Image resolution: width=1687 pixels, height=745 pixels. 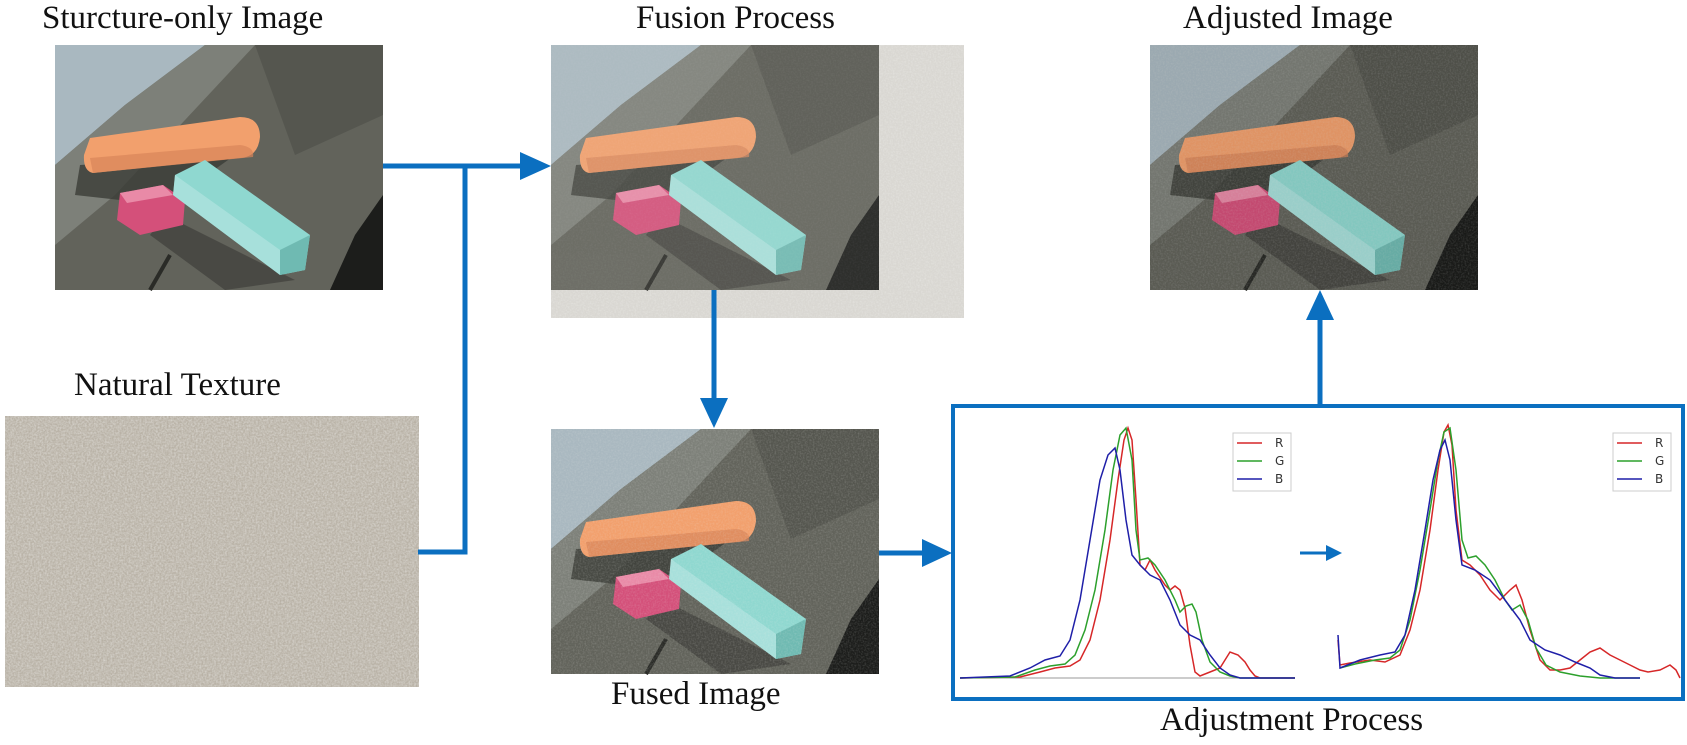 I want to click on legend-g-2: G, so click(x=1659, y=461).